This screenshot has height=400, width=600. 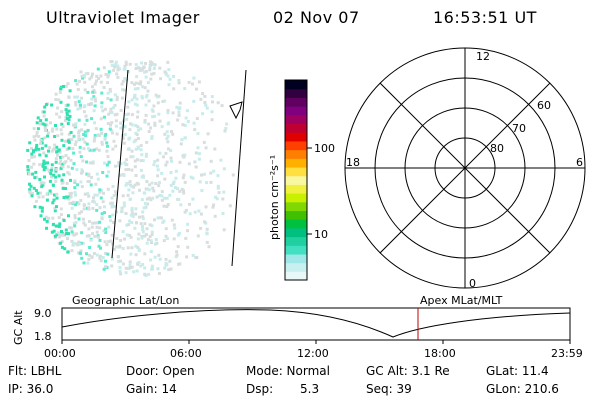 I want to click on info-dsp-label: Dsp:, so click(x=260, y=389).